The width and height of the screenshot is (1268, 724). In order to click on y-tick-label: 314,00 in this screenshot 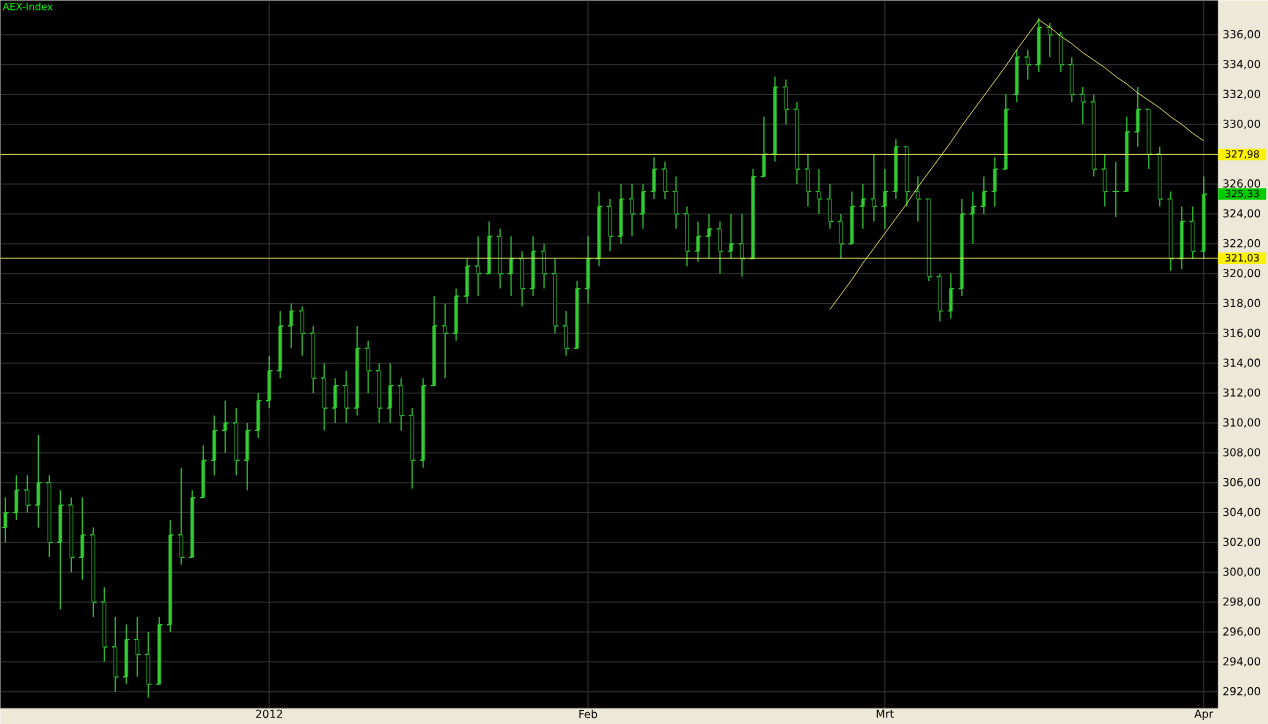, I will do `click(1242, 363)`.